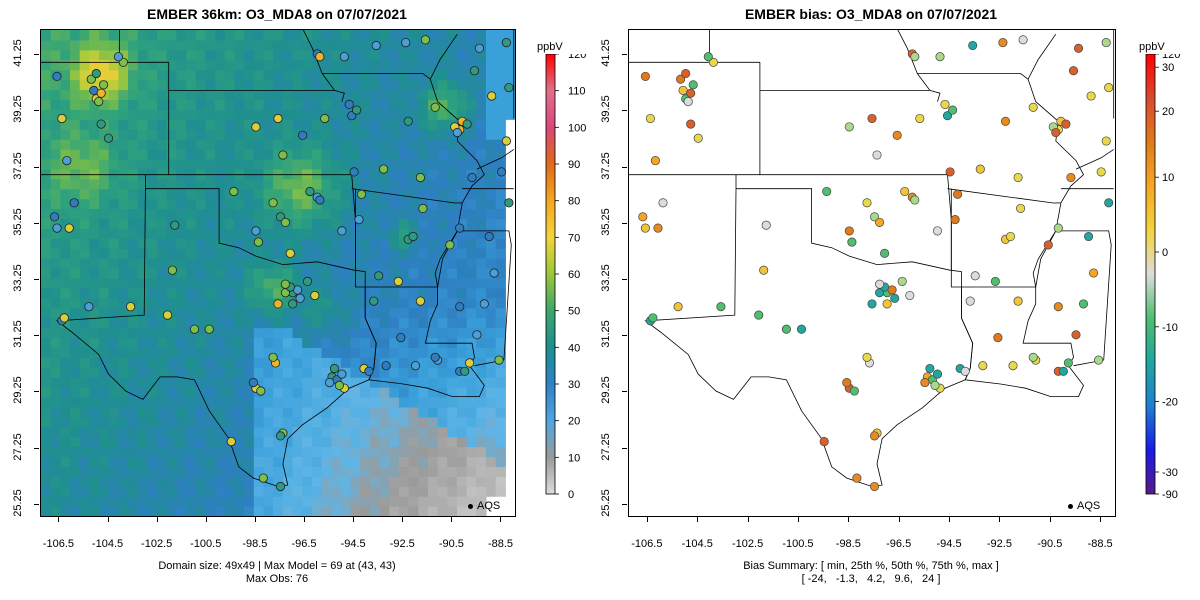 The height and width of the screenshot is (600, 1200). I want to click on lat-tick-label: 39.25, so click(606, 109).